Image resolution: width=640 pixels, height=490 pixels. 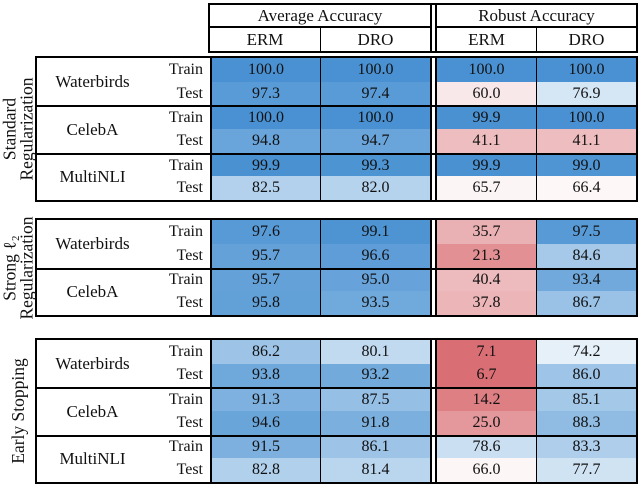 What do you see at coordinates (9, 129) in the screenshot?
I see `group-label-line: Standard` at bounding box center [9, 129].